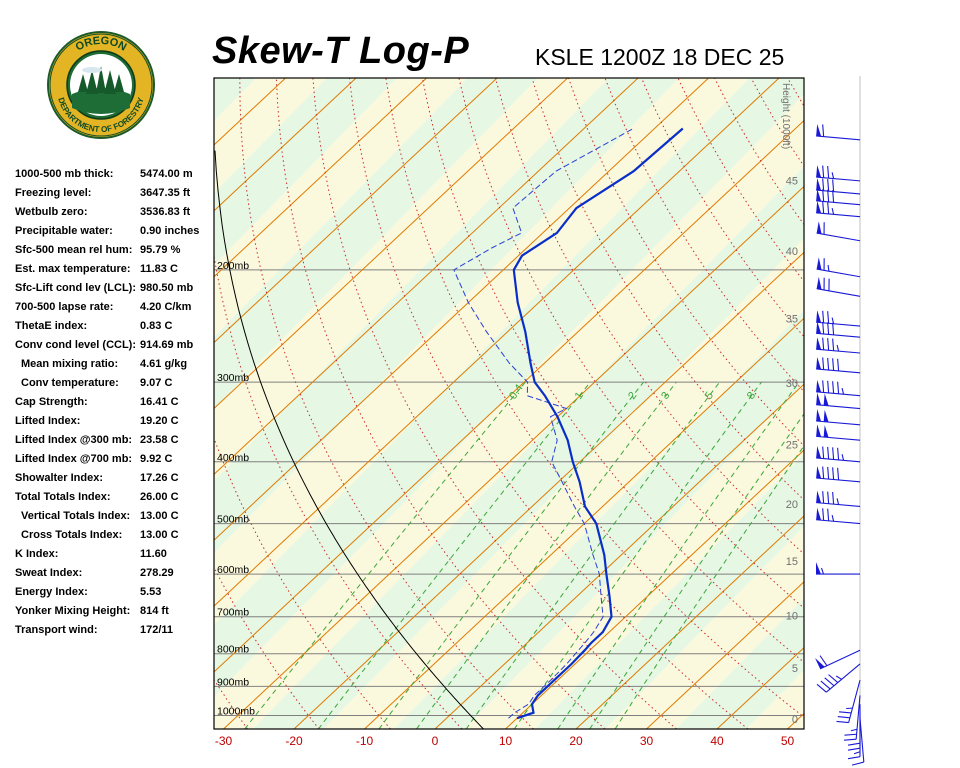 This screenshot has height=768, width=960. Describe the element at coordinates (156, 326) in the screenshot. I see `stat-value: 0.83 C` at that location.